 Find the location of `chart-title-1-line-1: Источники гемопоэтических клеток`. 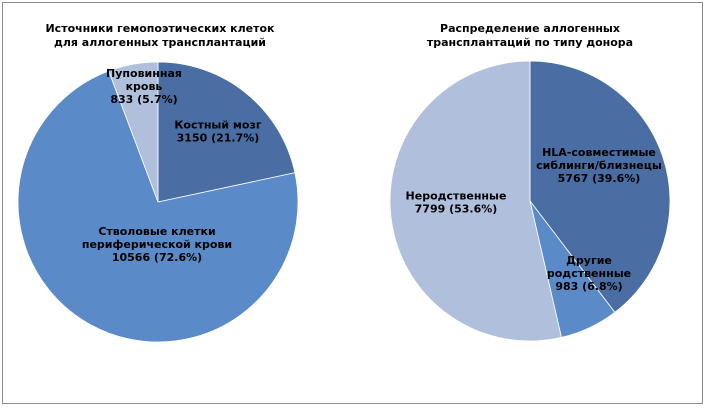

chart-title-1-line-1: Источники гемопоэтических клеток is located at coordinates (160, 28).